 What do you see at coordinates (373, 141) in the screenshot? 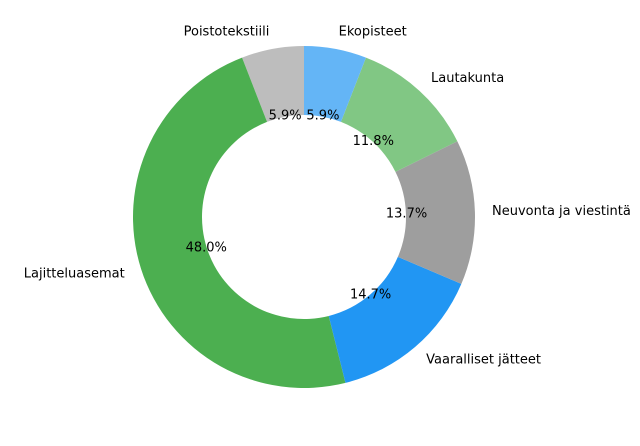
I see `slice-pct-4: 11.8%` at bounding box center [373, 141].